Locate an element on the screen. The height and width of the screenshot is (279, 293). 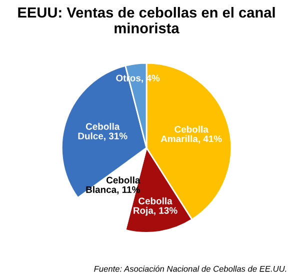
source-note: Fuente: Asociación Nacional de Cebollas de EE.UU. is located at coordinates (190, 269).